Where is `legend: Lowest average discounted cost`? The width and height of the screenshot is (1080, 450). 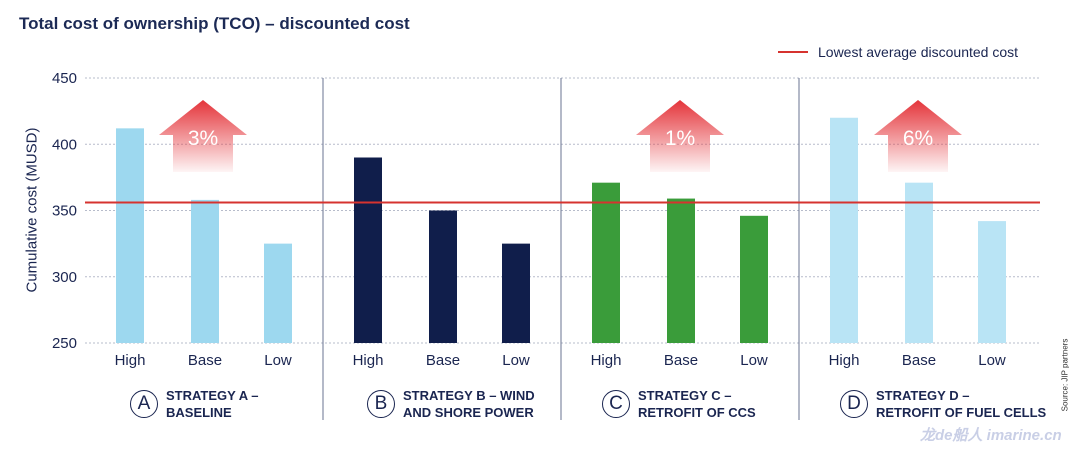 legend: Lowest average discounted cost is located at coordinates (898, 52).